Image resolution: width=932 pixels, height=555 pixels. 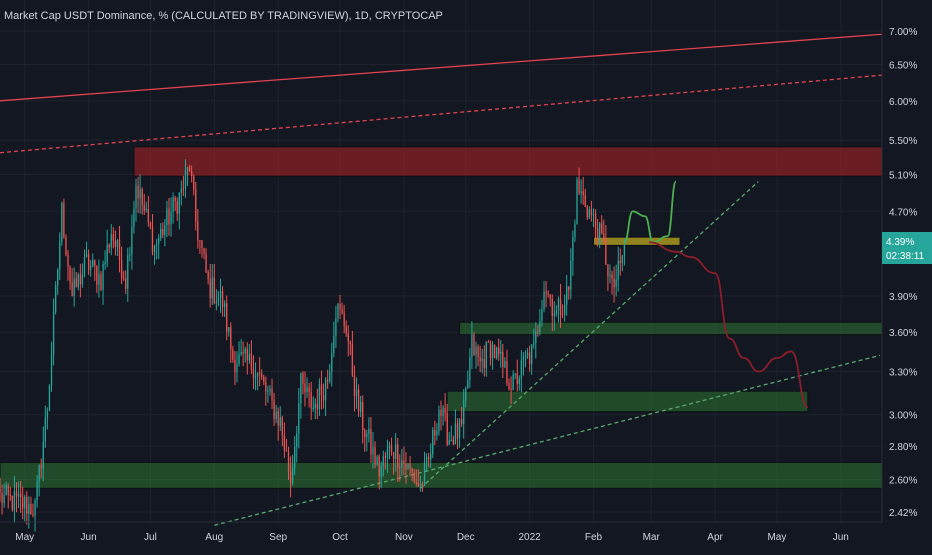 What do you see at coordinates (24, 537) in the screenshot?
I see `time-tick-label: May` at bounding box center [24, 537].